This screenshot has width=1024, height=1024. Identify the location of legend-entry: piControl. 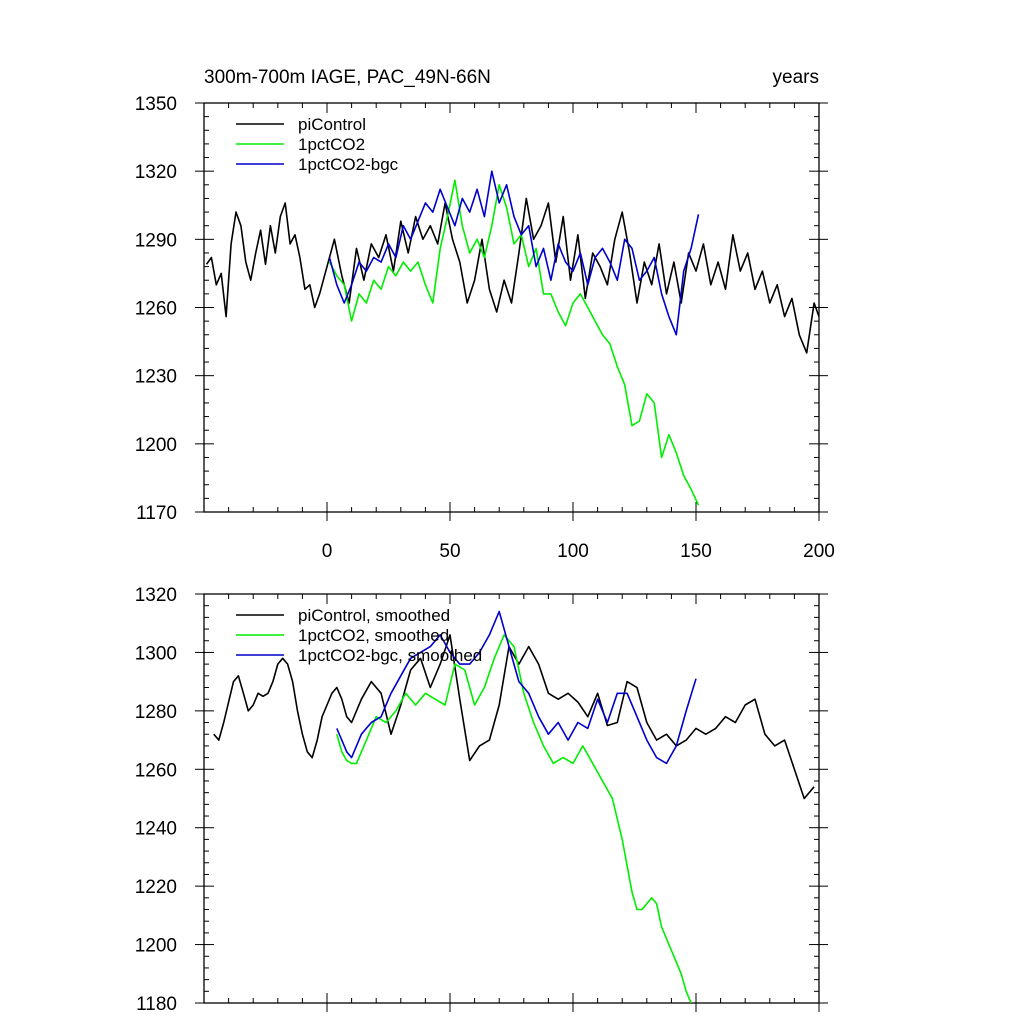
(332, 124).